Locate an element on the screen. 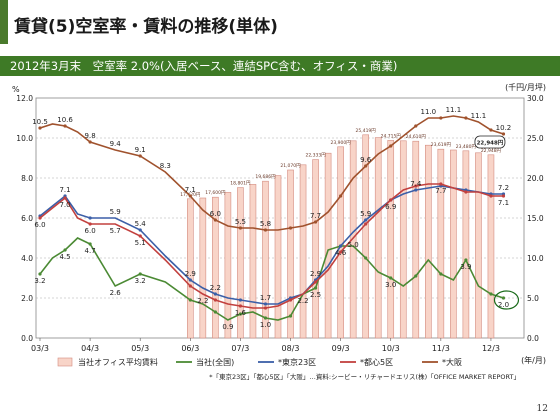 This screenshot has width=560, height=420. highlight-rent-box is located at coordinates (490, 142).